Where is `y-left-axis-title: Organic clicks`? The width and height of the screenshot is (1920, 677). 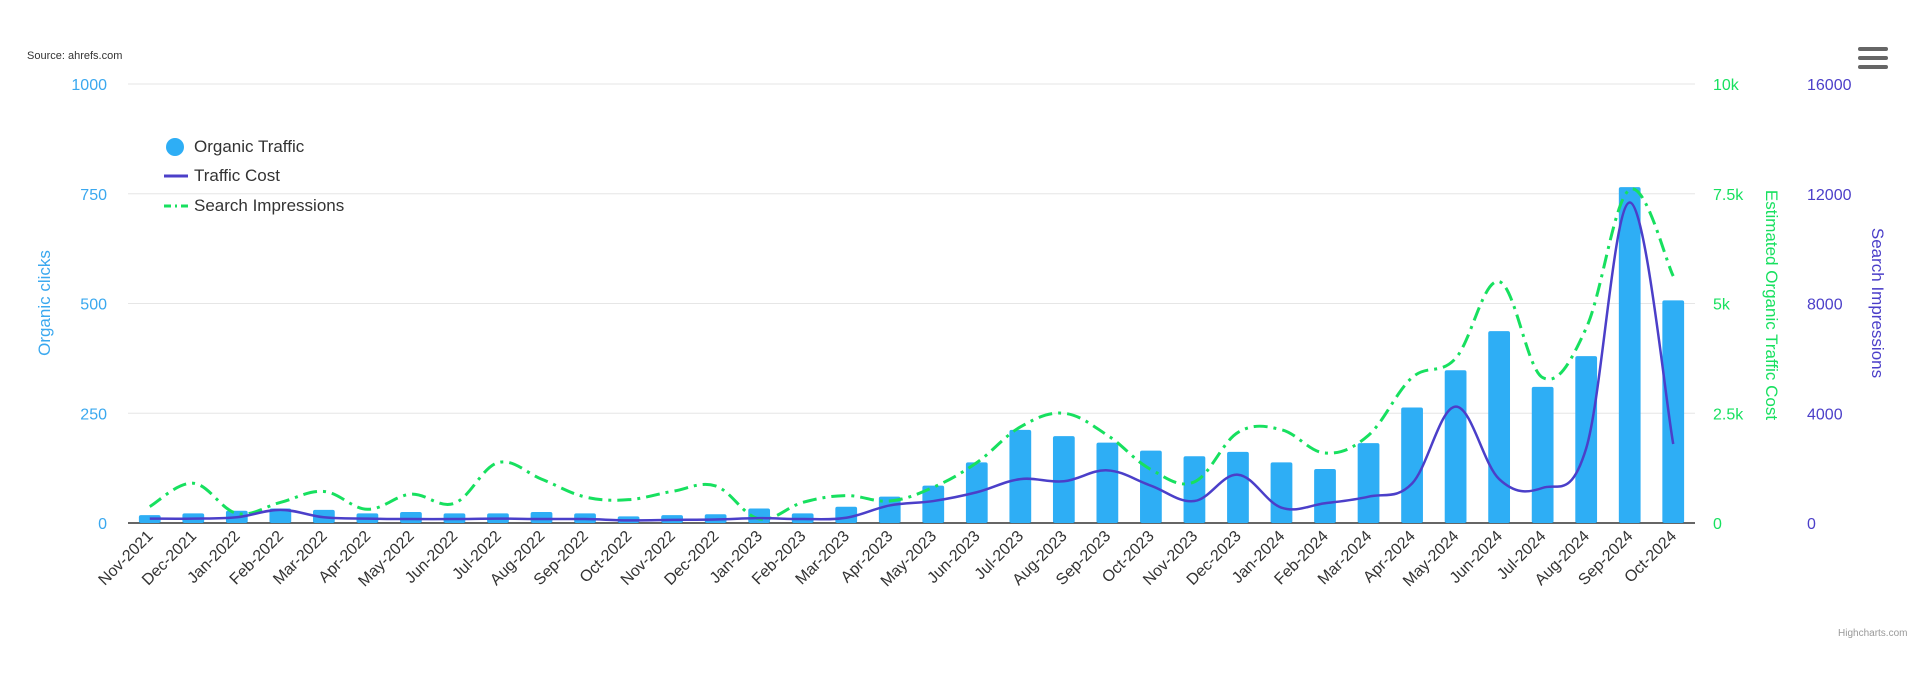
y-left-axis-title: Organic clicks is located at coordinates (44, 303).